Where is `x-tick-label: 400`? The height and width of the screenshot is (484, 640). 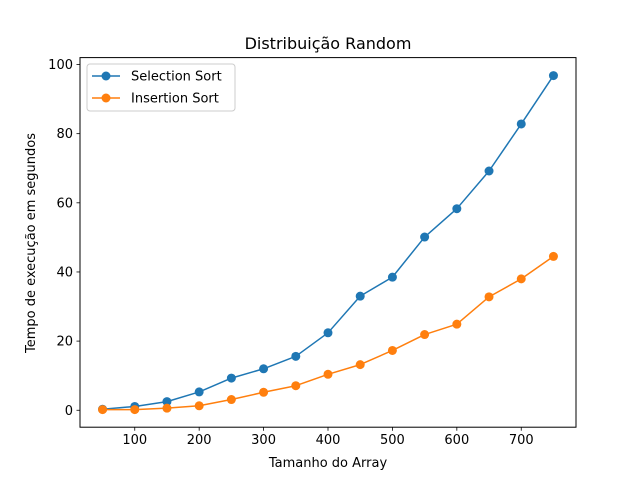 x-tick-label: 400 is located at coordinates (328, 440).